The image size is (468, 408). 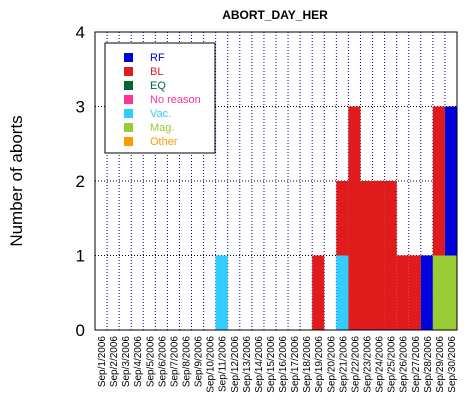 I want to click on legend-label: Vac., so click(x=160, y=114).